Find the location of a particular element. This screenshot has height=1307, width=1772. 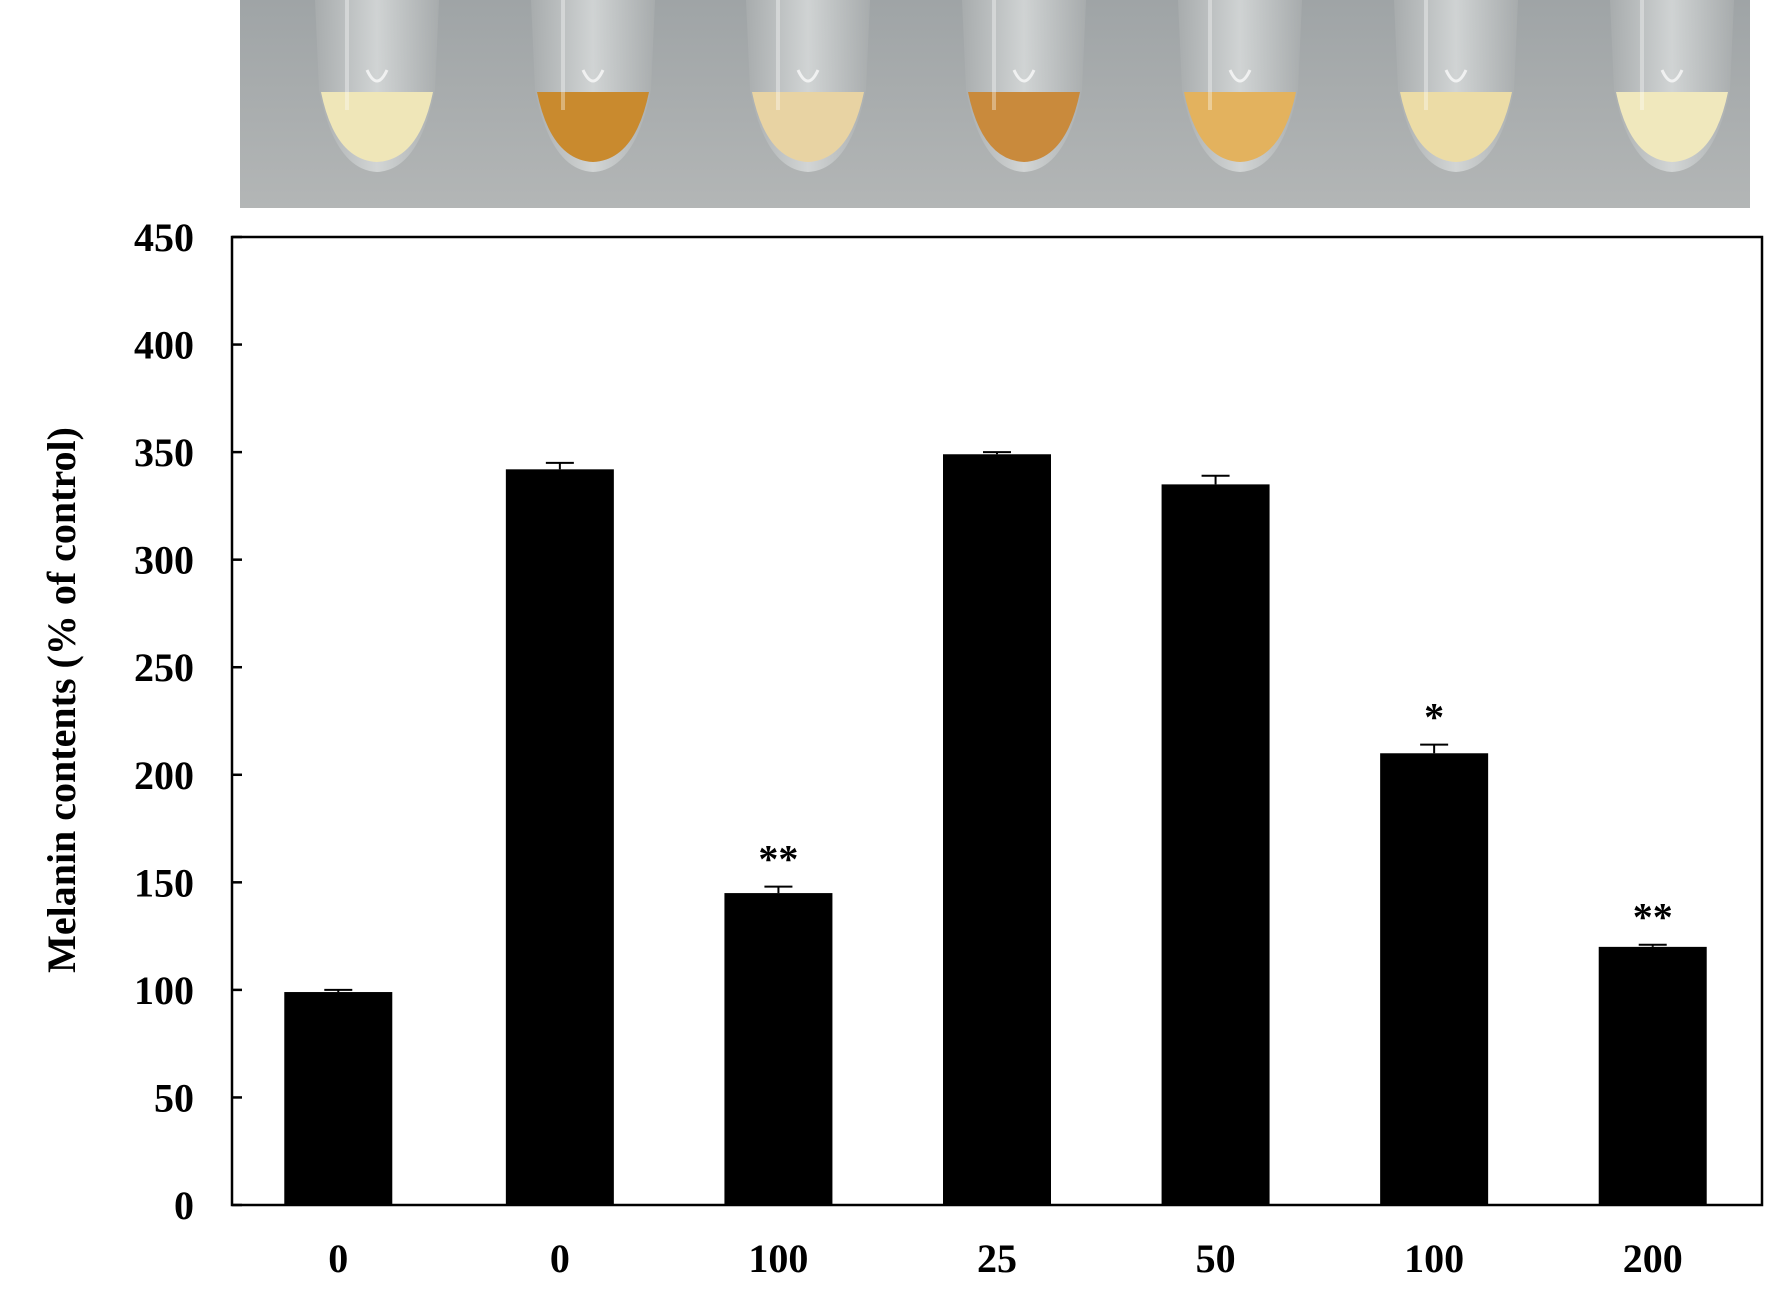

x-tick-label: 50 is located at coordinates (1216, 1258).